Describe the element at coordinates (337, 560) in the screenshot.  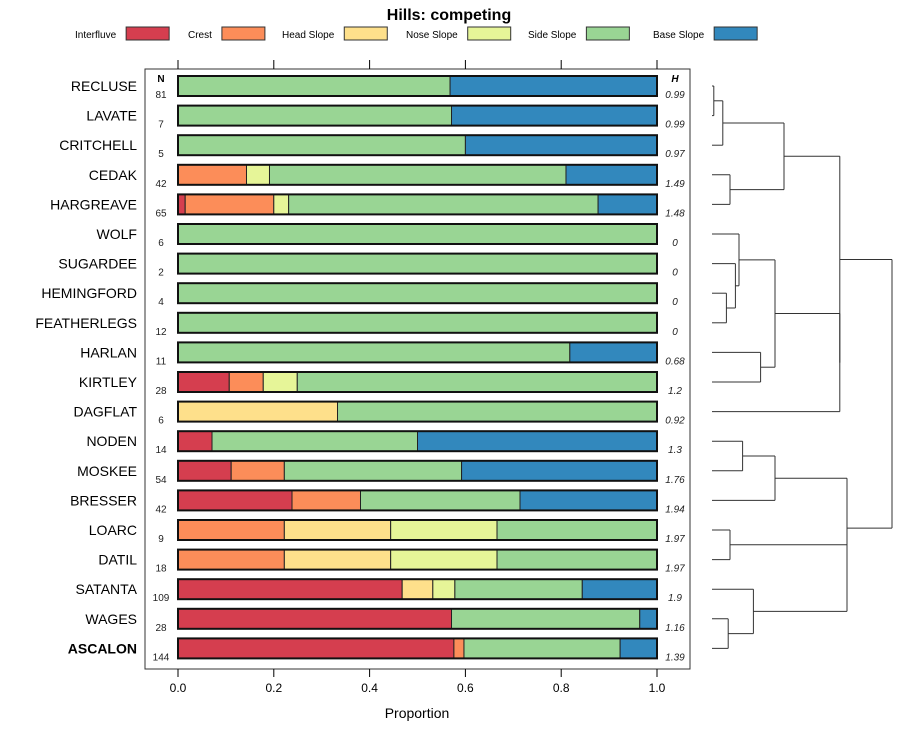
I see `bar-segment-head-slope` at that location.